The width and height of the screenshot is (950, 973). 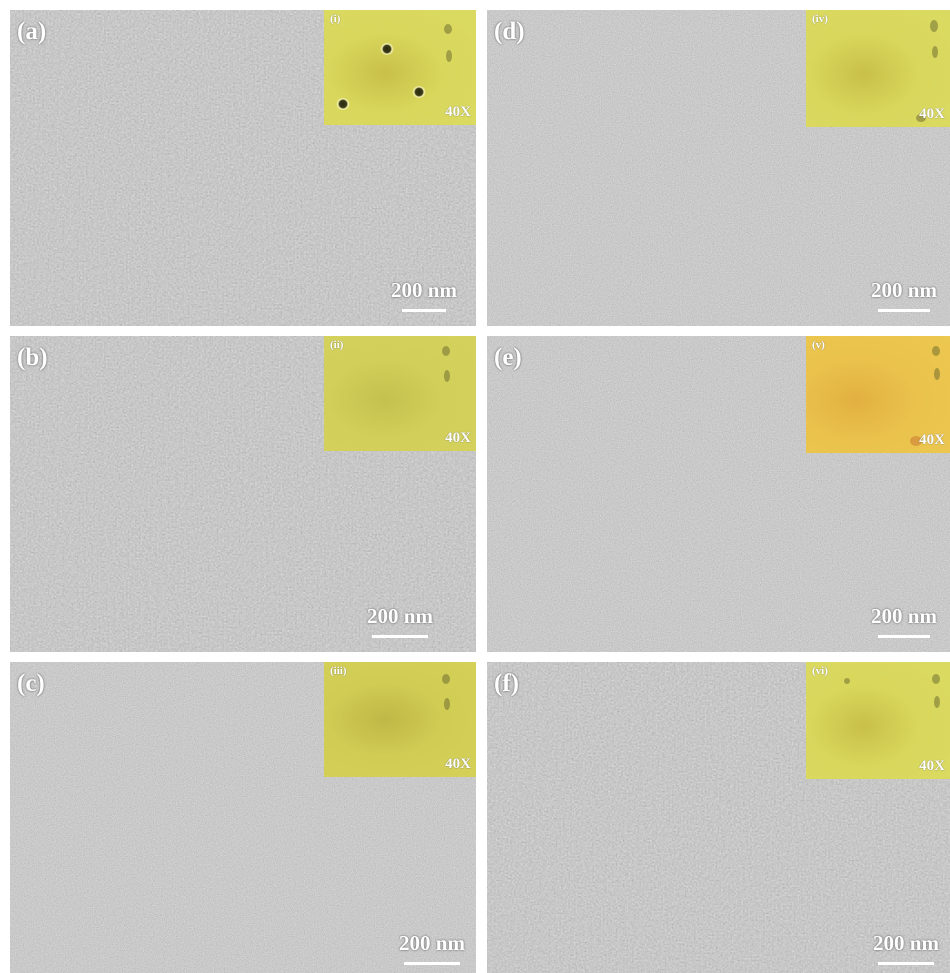 I want to click on panel-label: (c), so click(x=31, y=683).